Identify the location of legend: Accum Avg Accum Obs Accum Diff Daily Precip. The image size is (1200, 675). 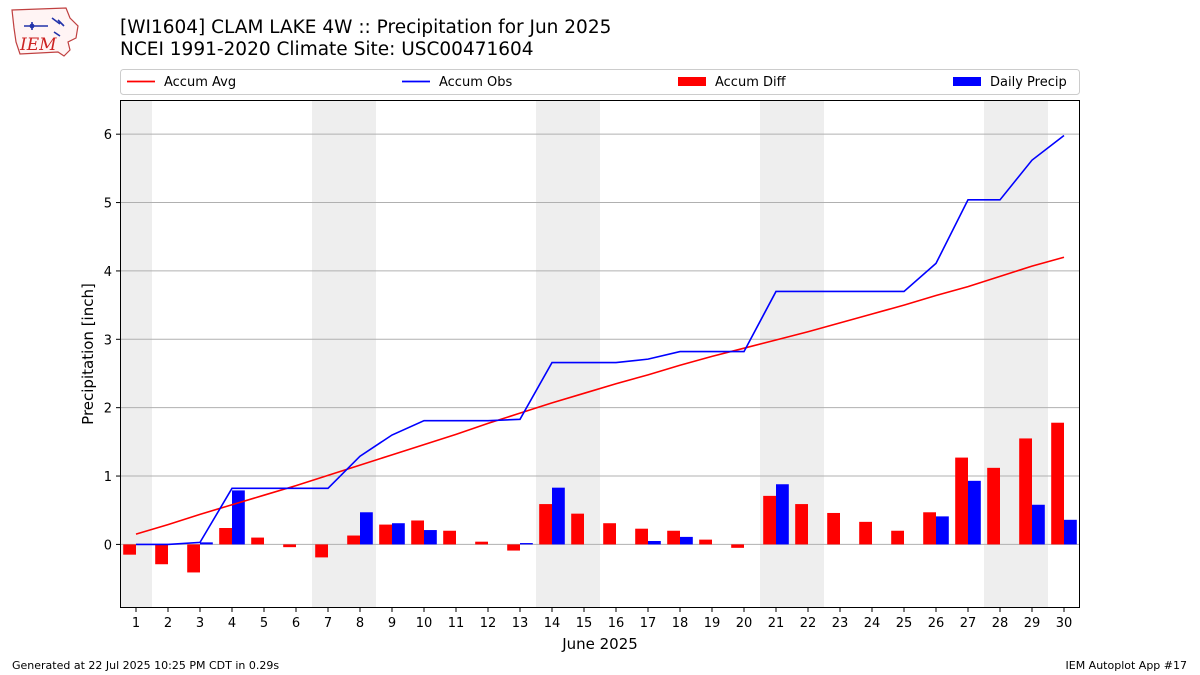
(600, 82).